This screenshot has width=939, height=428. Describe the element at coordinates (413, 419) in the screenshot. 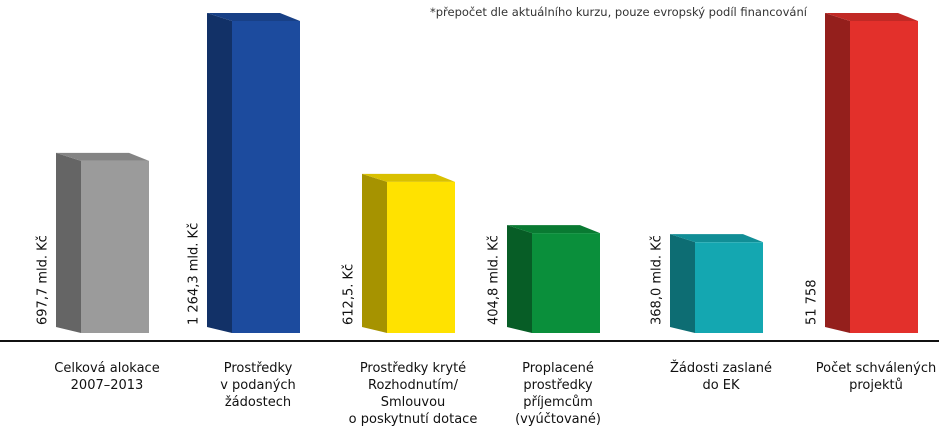

I see `x-tick-label: o poskytnutí dotace` at that location.